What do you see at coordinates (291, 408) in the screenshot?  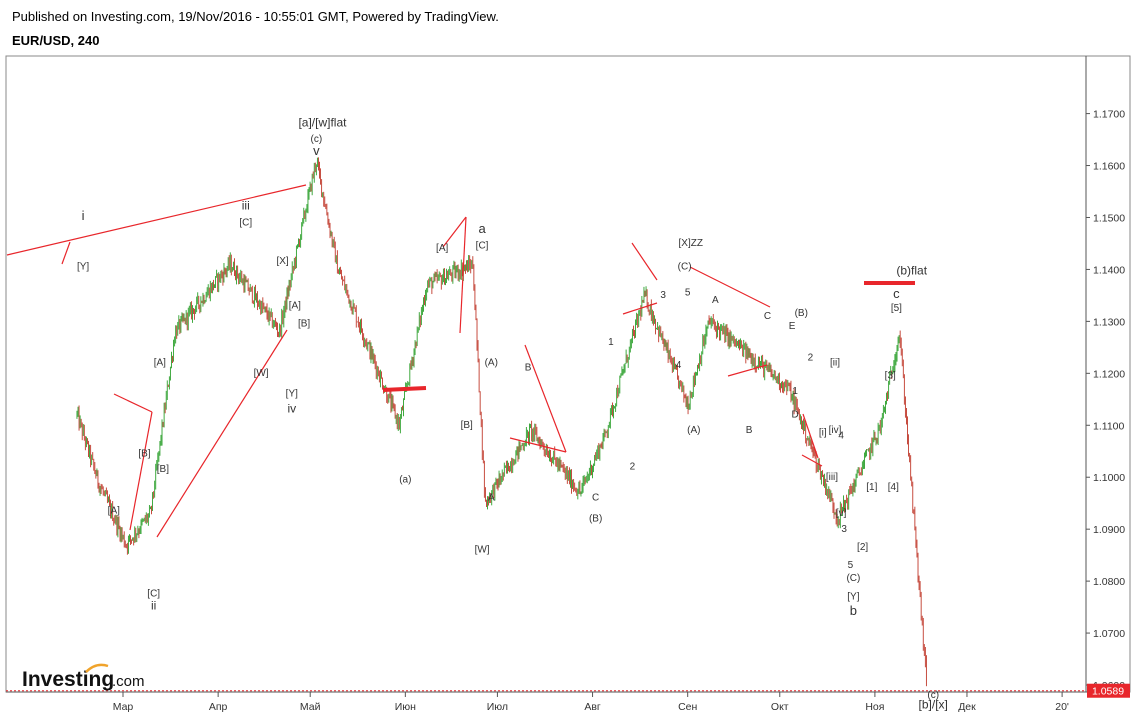 I see `wave-label: iv` at bounding box center [291, 408].